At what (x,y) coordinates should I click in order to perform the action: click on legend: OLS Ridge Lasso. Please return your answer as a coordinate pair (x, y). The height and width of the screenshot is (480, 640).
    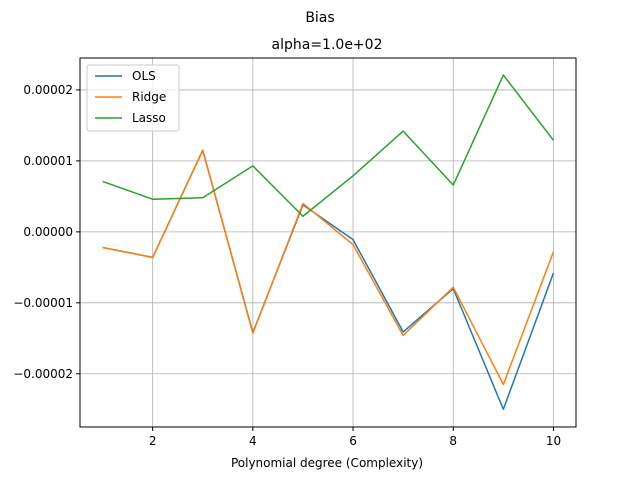
    Looking at the image, I should click on (133, 98).